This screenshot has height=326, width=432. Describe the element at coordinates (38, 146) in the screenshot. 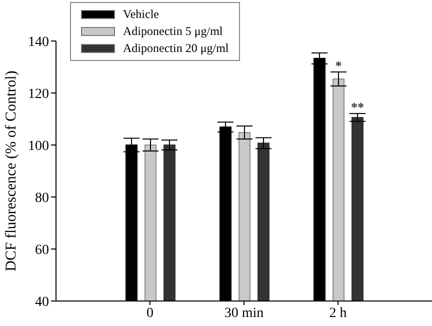

I see `y-tick-label: 100` at that location.